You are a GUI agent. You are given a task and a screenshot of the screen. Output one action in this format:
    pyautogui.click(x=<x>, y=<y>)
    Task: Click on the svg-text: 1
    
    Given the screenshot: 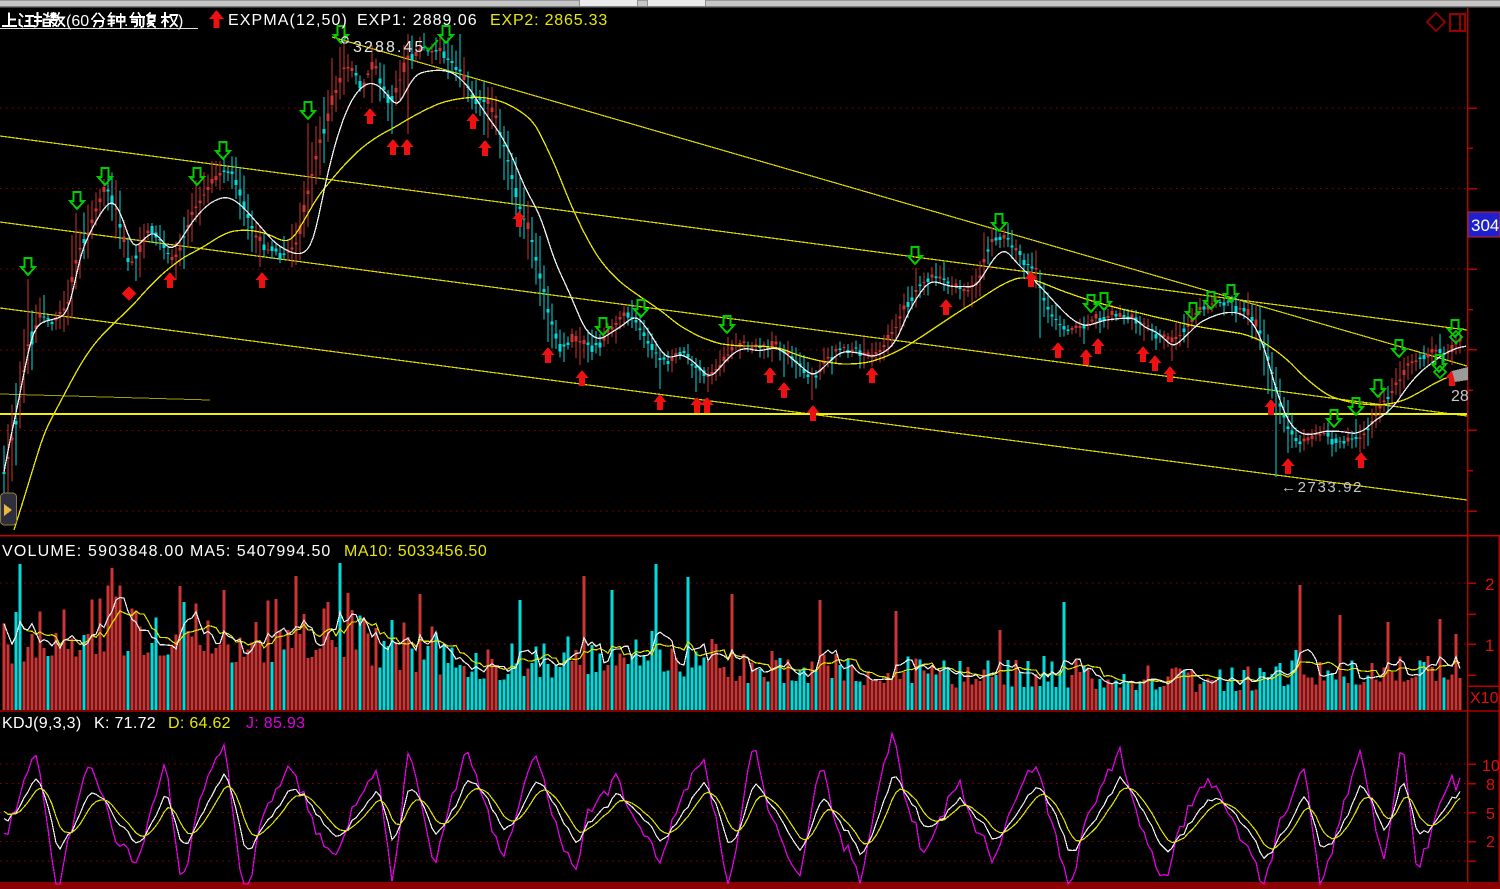 What is the action you would take?
    pyautogui.click(x=1489, y=645)
    